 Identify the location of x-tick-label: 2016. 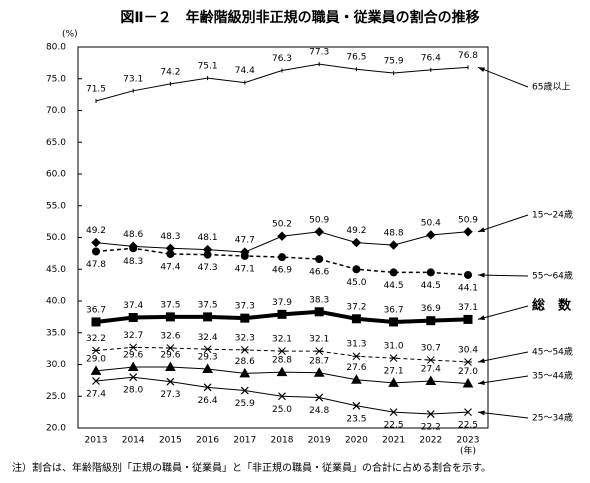
(207, 441).